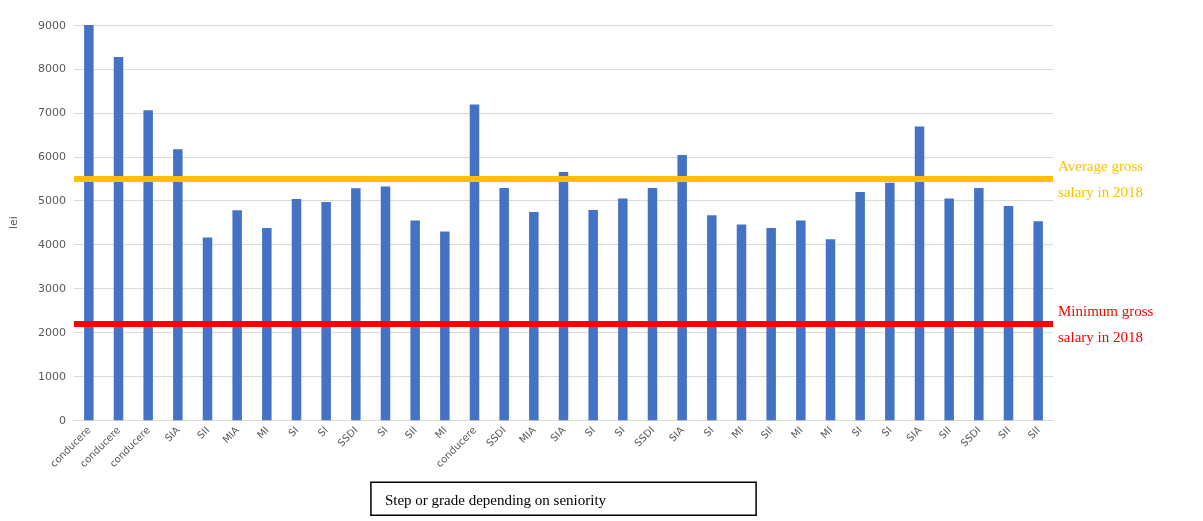 The image size is (1203, 521). I want to click on ref-line-label: Average gross salary in 2018, so click(1102, 178).